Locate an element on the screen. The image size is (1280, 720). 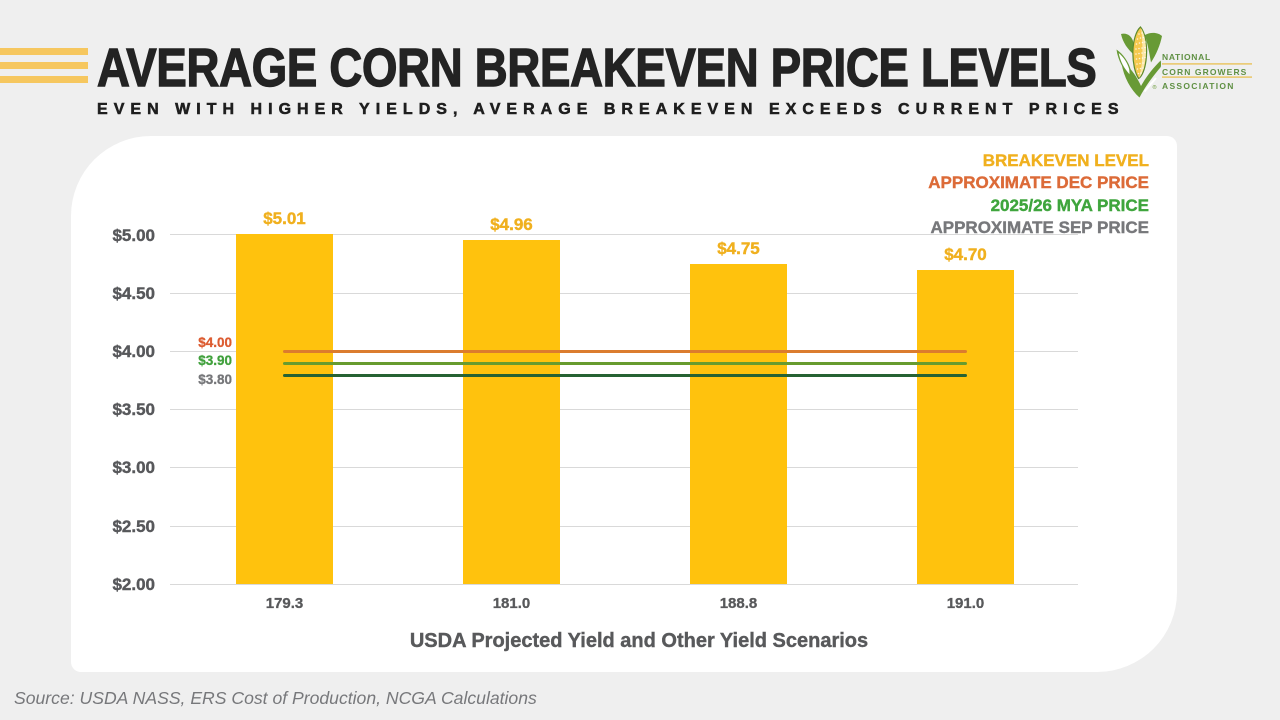
svg-text: CORN GROWERS is located at coordinates (1204, 72).